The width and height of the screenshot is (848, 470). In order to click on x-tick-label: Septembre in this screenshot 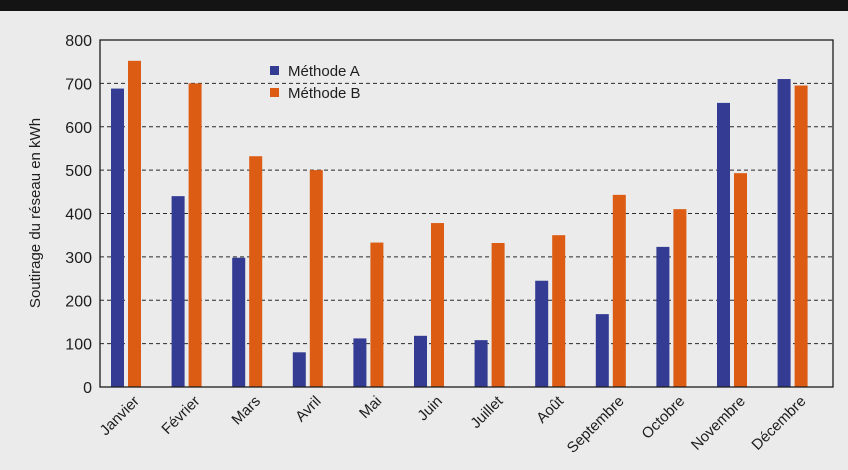, I will do `click(596, 425)`.